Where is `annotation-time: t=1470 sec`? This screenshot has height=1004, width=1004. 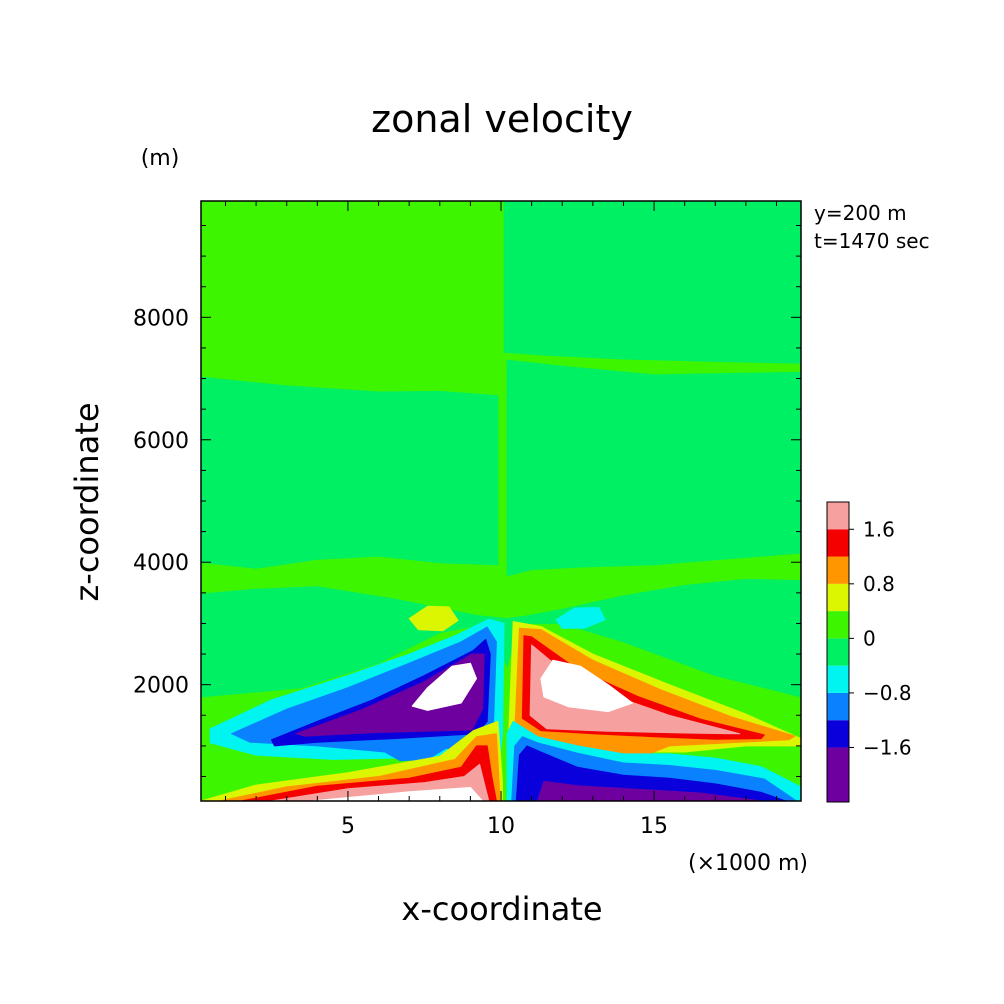 annotation-time: t=1470 sec is located at coordinates (872, 241).